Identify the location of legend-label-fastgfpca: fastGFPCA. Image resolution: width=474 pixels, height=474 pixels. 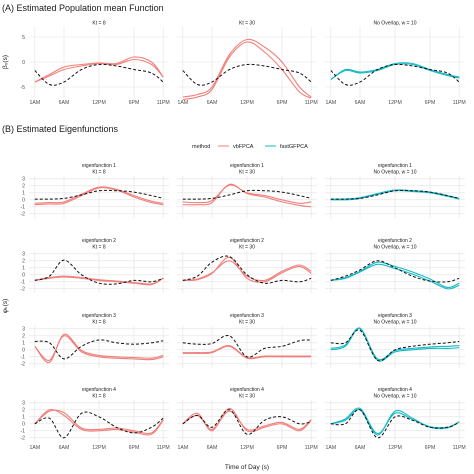
(294, 147).